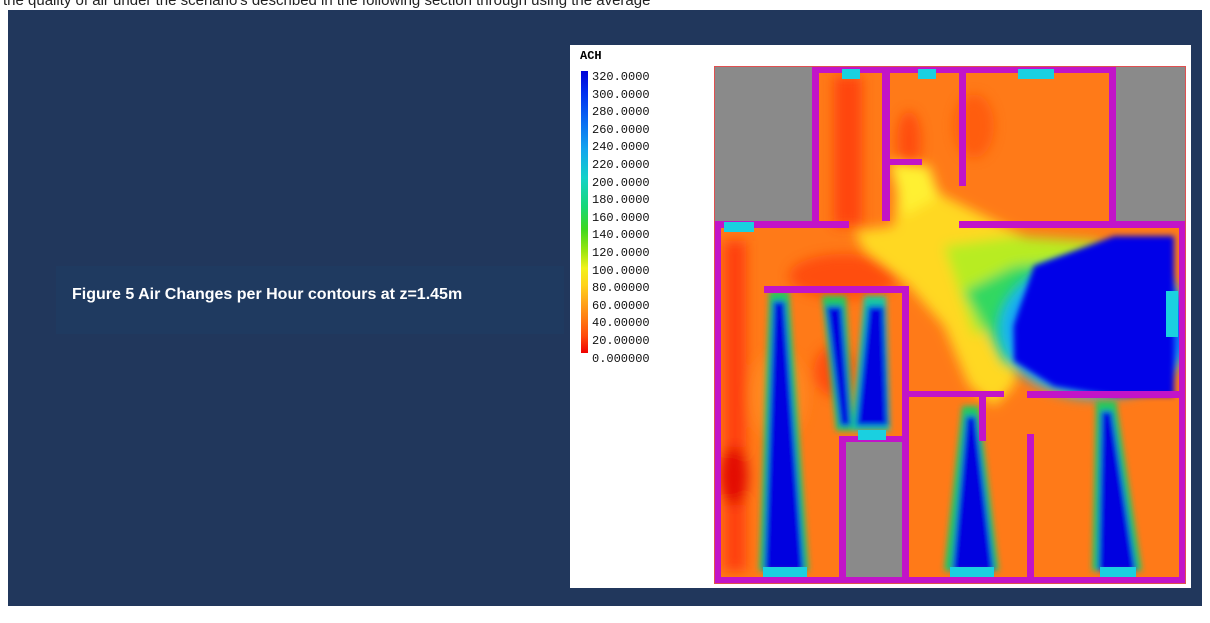  I want to click on legend-label: 220.0000, so click(621, 164).